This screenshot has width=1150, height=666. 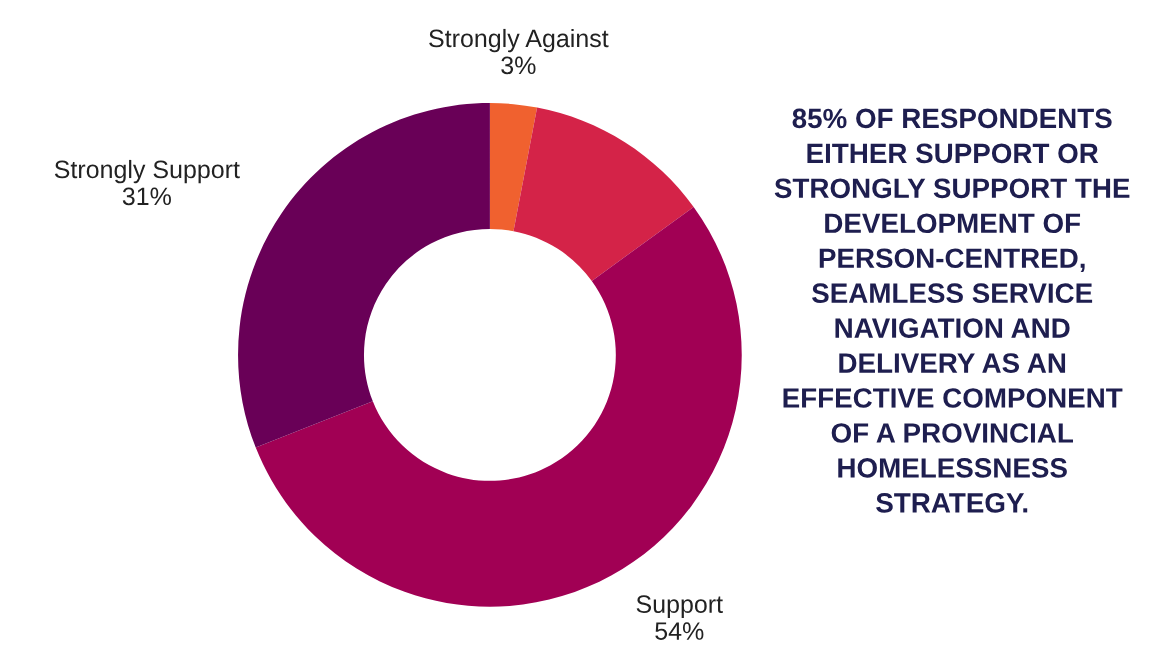 I want to click on data-label: 54%, so click(x=679, y=631).